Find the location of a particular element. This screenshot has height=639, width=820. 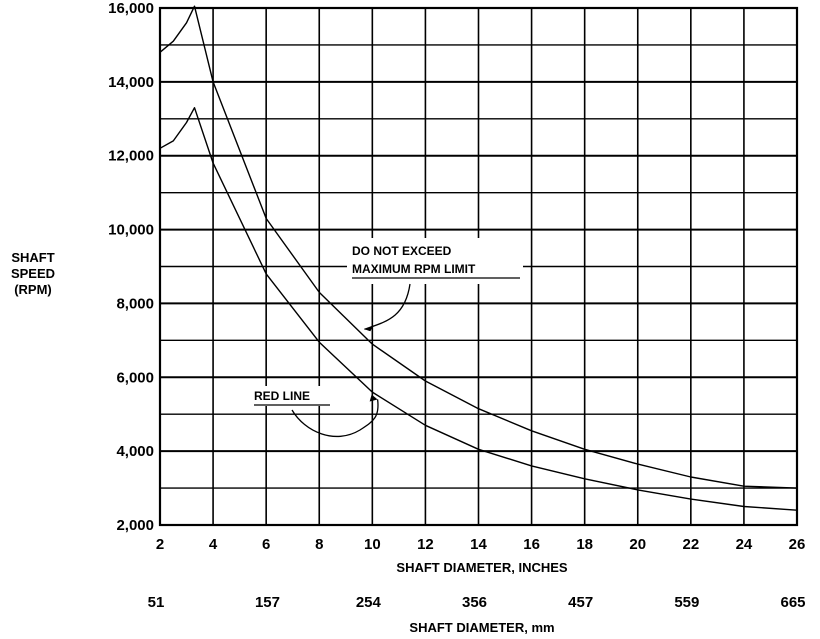

mm-tick-label: 51 is located at coordinates (156, 602).